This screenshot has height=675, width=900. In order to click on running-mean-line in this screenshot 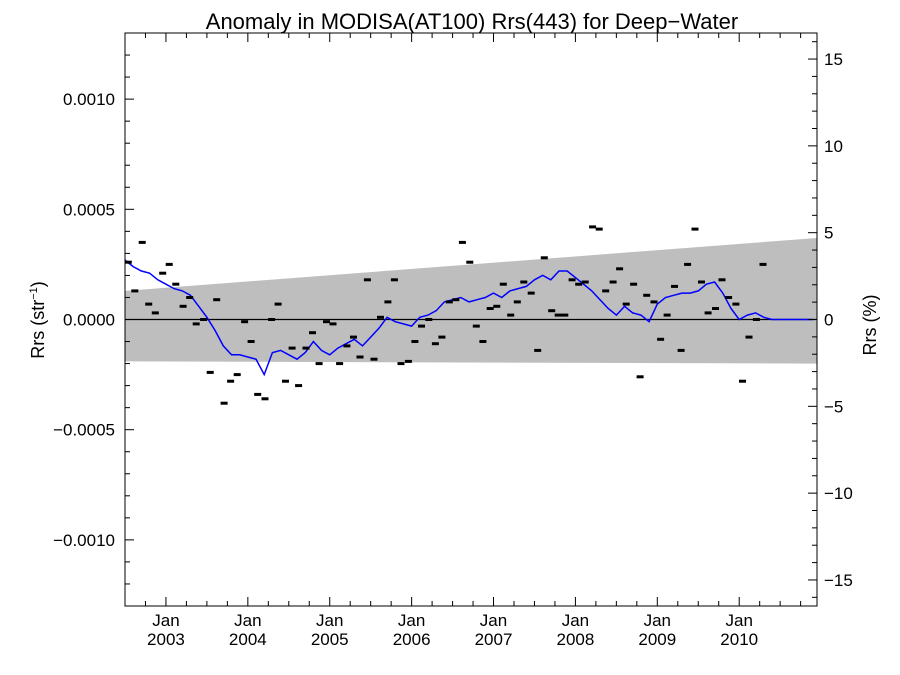, I will do `click(468, 318)`.